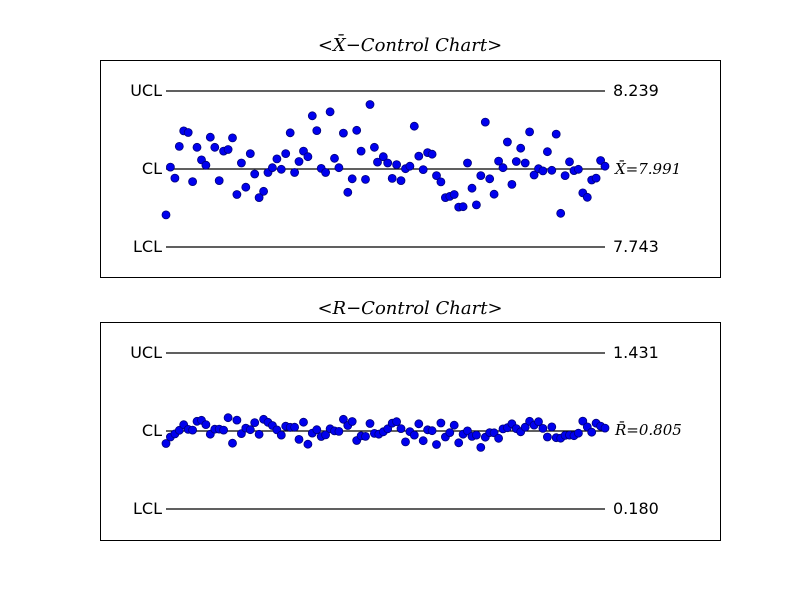 The height and width of the screenshot is (600, 800). I want to click on r-cl-label: CL, so click(152, 430).